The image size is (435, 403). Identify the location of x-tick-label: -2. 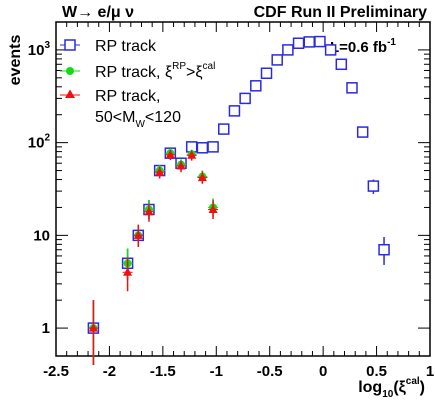
(109, 371).